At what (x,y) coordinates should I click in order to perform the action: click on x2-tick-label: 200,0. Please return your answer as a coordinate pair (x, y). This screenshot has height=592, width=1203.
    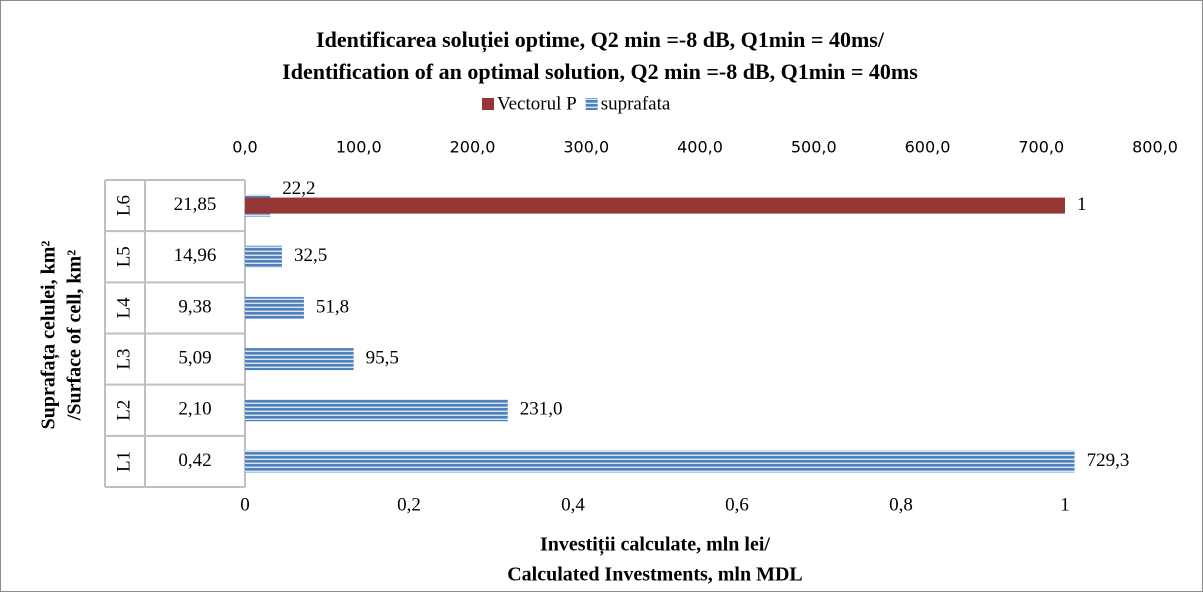
    Looking at the image, I should click on (473, 147).